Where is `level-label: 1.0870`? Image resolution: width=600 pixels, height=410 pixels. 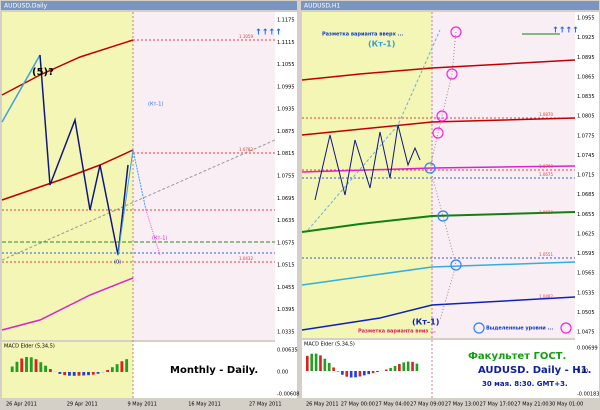
level-label: 1.0870 is located at coordinates (546, 114).